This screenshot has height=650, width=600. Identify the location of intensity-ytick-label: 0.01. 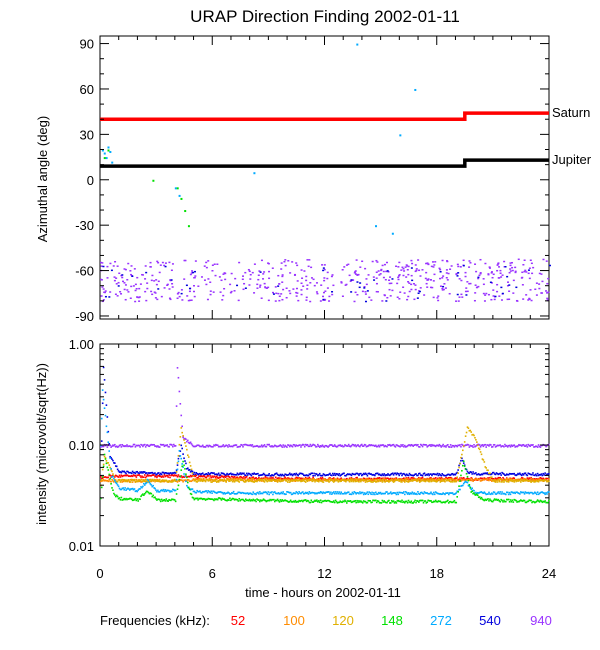
(81, 546).